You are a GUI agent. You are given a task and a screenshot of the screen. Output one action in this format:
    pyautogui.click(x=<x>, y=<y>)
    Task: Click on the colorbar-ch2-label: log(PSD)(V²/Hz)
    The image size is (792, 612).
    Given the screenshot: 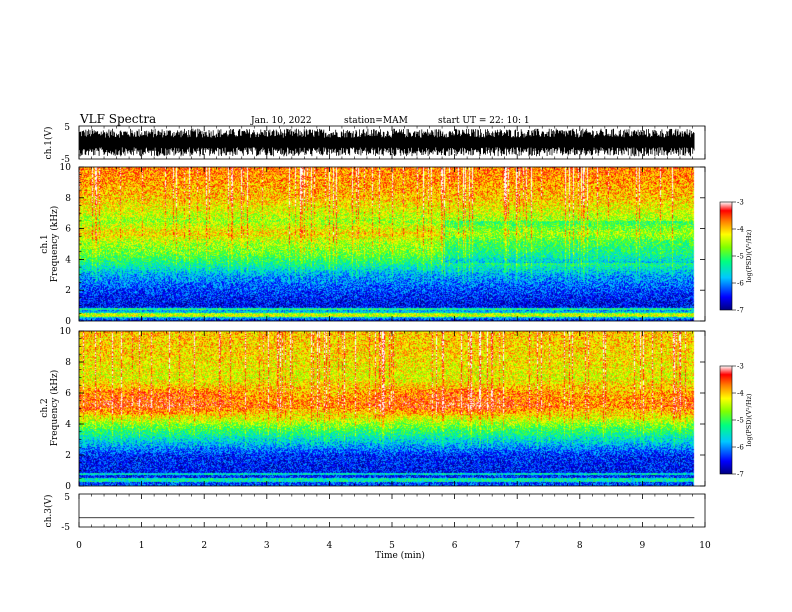 What is the action you would take?
    pyautogui.click(x=749, y=419)
    